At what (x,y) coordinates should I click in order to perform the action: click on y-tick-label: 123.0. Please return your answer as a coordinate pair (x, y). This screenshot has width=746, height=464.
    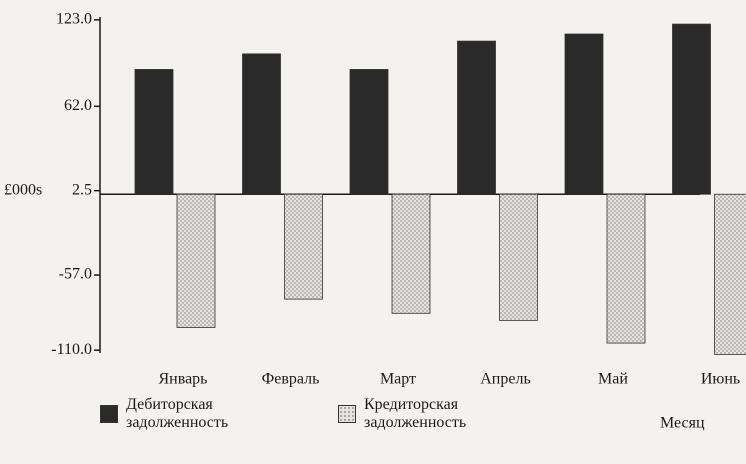
    Looking at the image, I should click on (74, 19).